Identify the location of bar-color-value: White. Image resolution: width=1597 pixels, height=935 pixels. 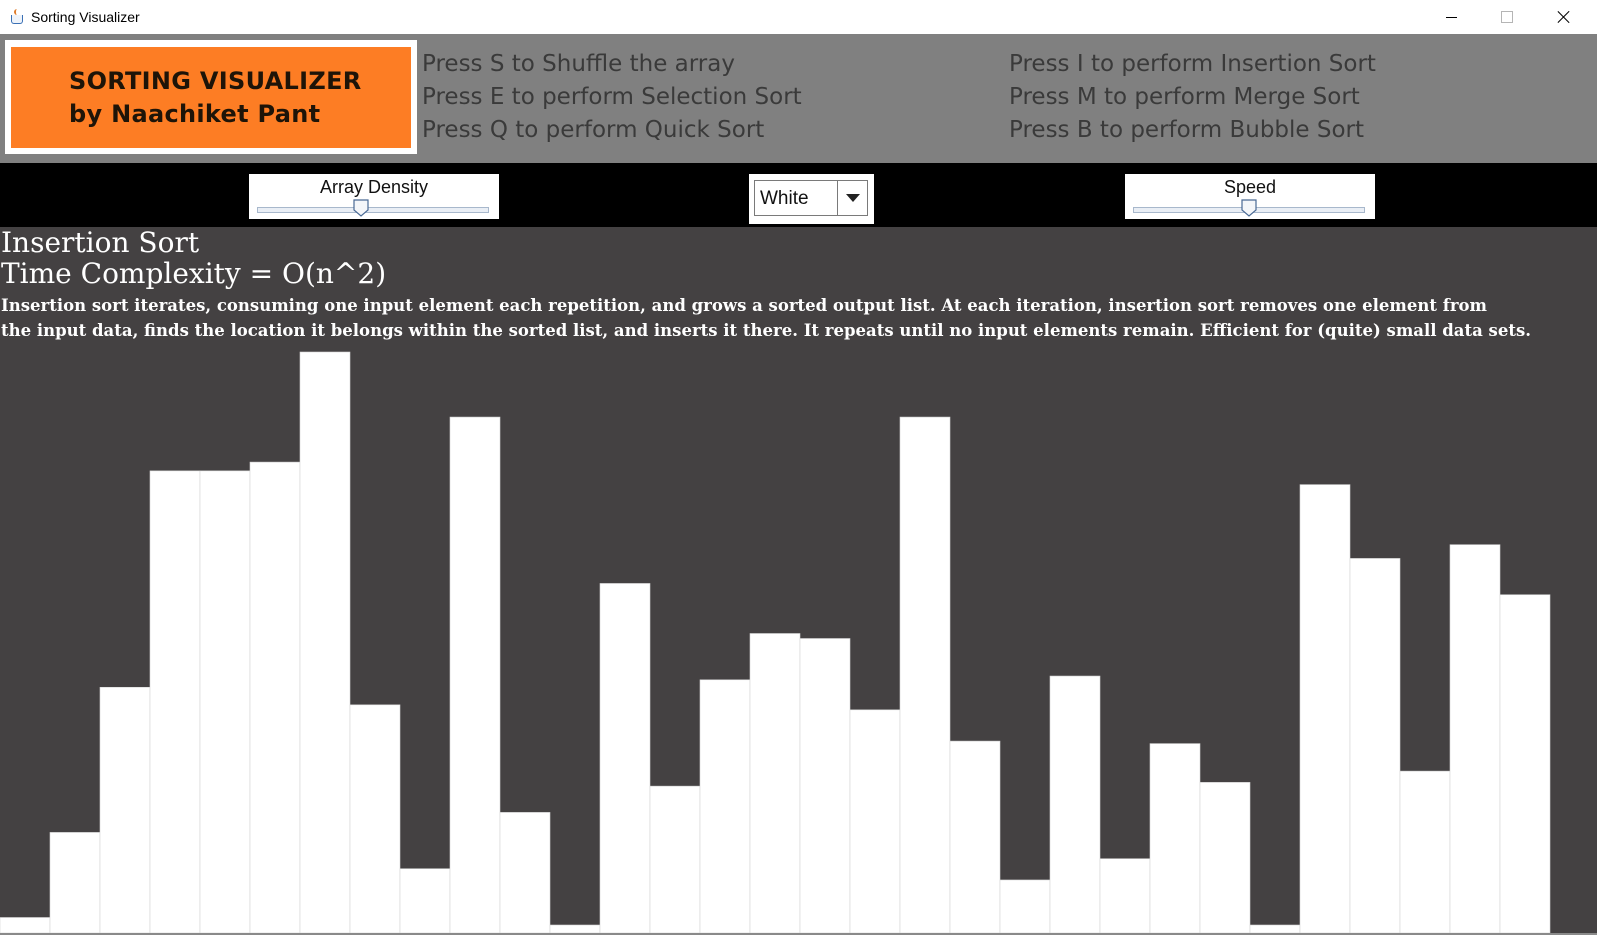
(784, 198).